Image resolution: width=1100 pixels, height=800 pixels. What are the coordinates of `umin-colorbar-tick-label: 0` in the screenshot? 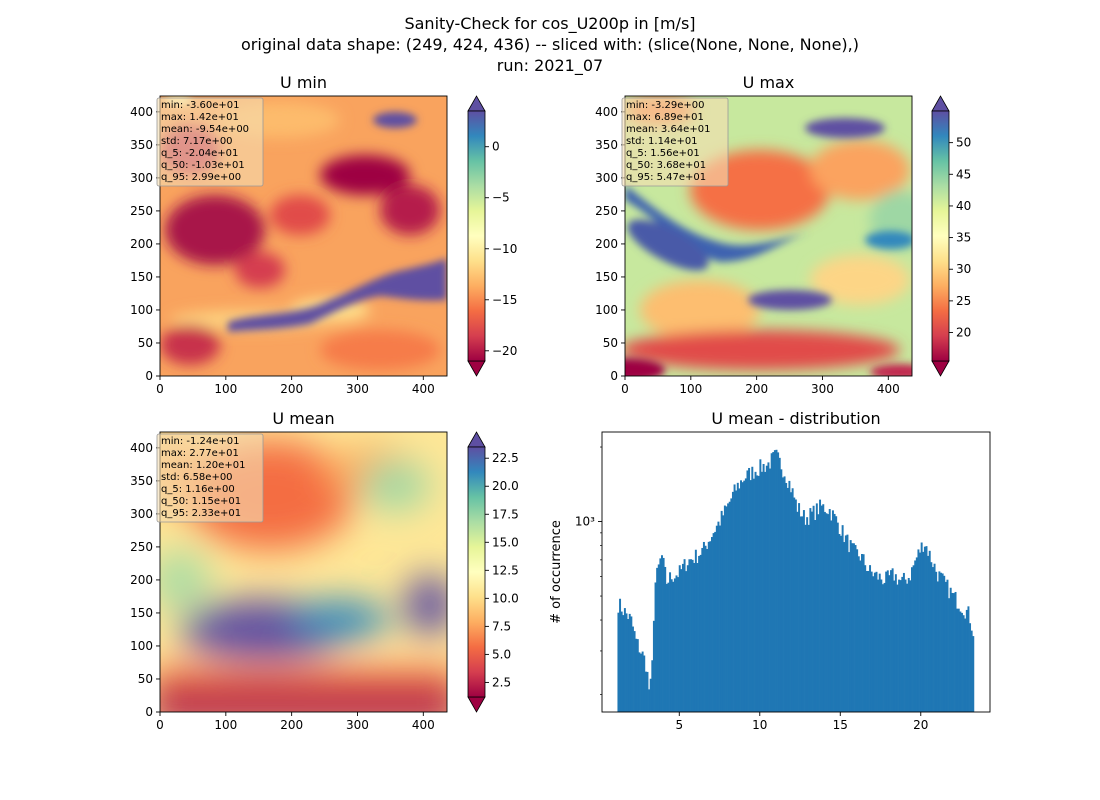 It's located at (496, 147).